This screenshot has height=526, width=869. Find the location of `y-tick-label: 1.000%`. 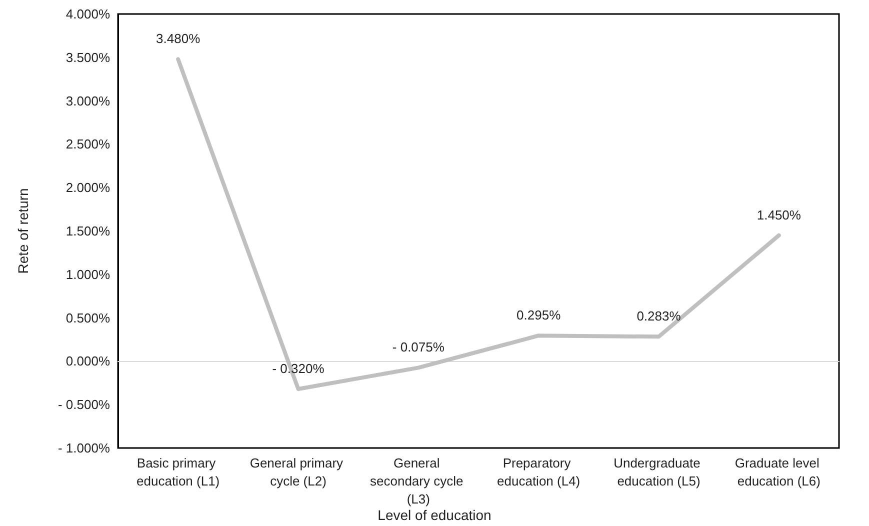

y-tick-label: 1.000% is located at coordinates (88, 274).